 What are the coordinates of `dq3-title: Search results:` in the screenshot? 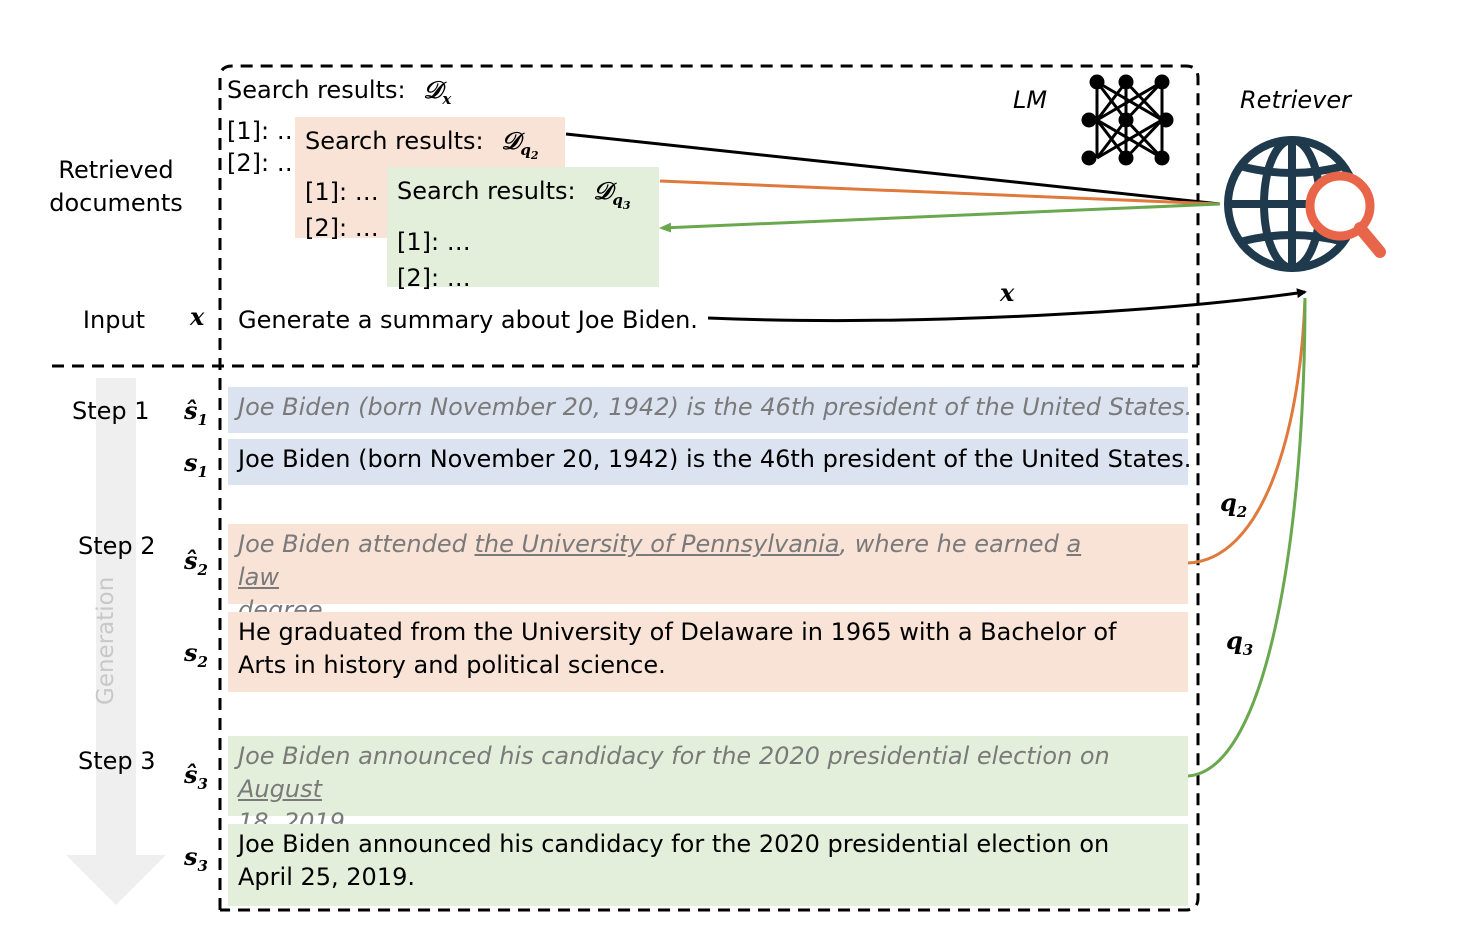 It's located at (486, 191).